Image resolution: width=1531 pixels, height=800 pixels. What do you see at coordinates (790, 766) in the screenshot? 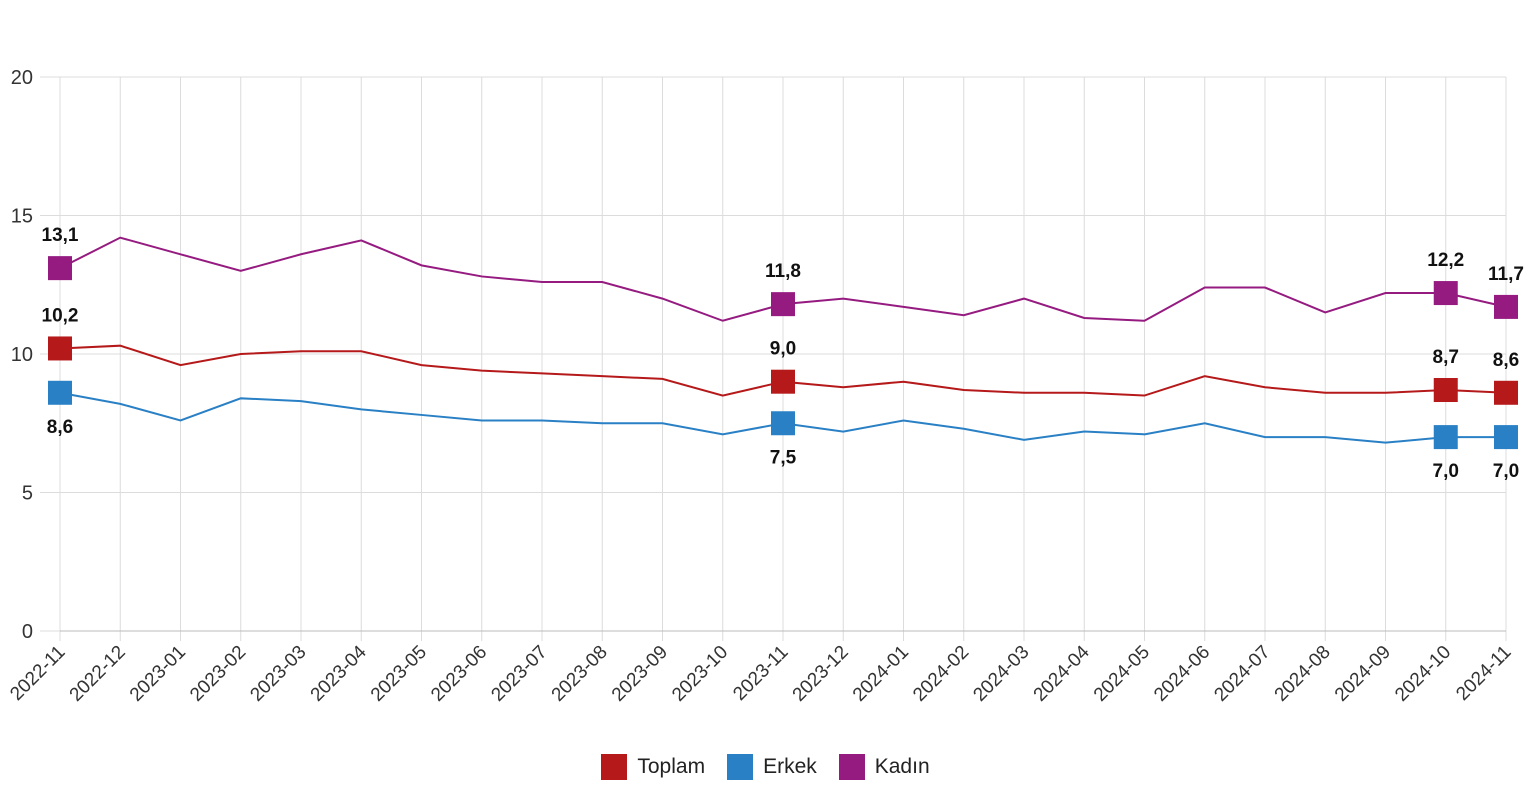
I see `legend-label: Erkek` at bounding box center [790, 766].